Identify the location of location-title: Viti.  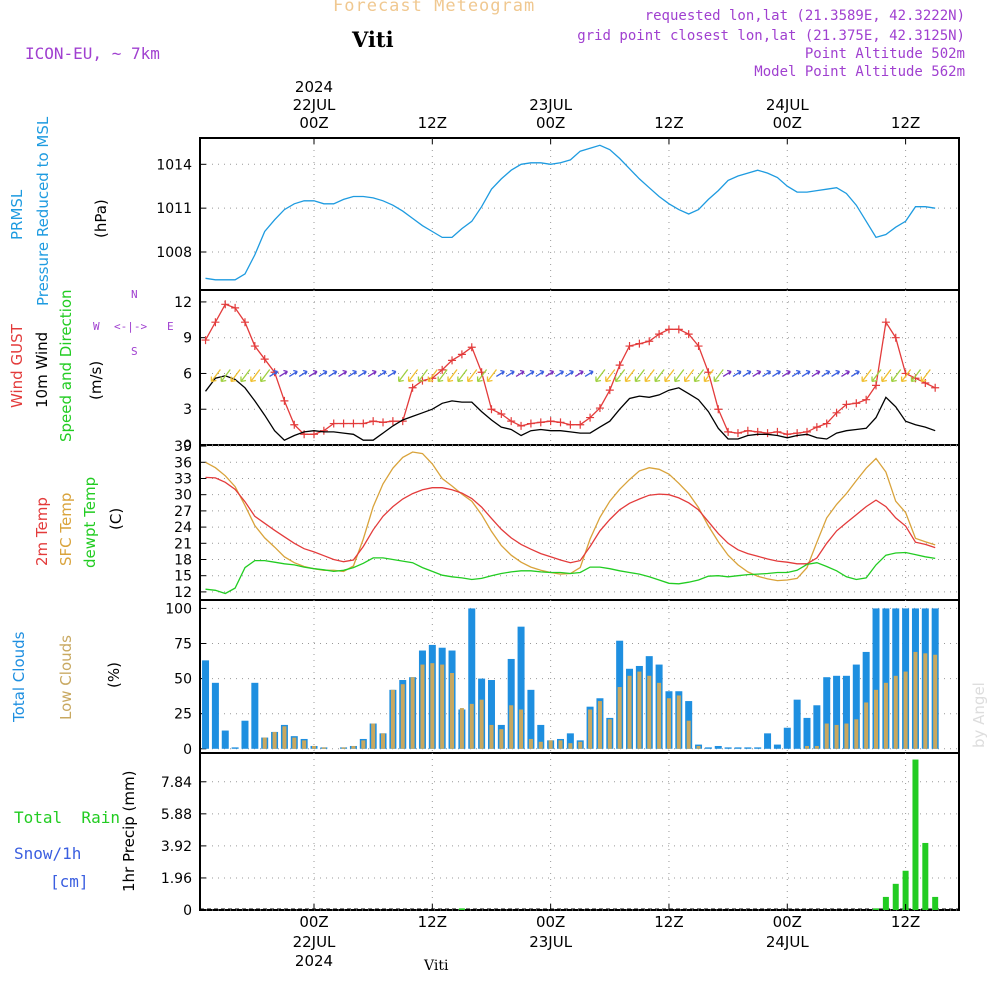
(373, 39).